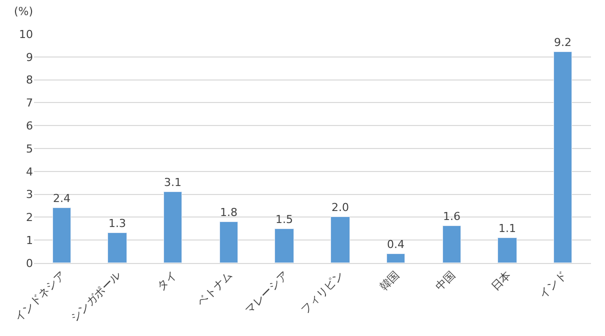 This screenshot has width=605, height=336. I want to click on y-tick-label: 9, so click(29, 57).